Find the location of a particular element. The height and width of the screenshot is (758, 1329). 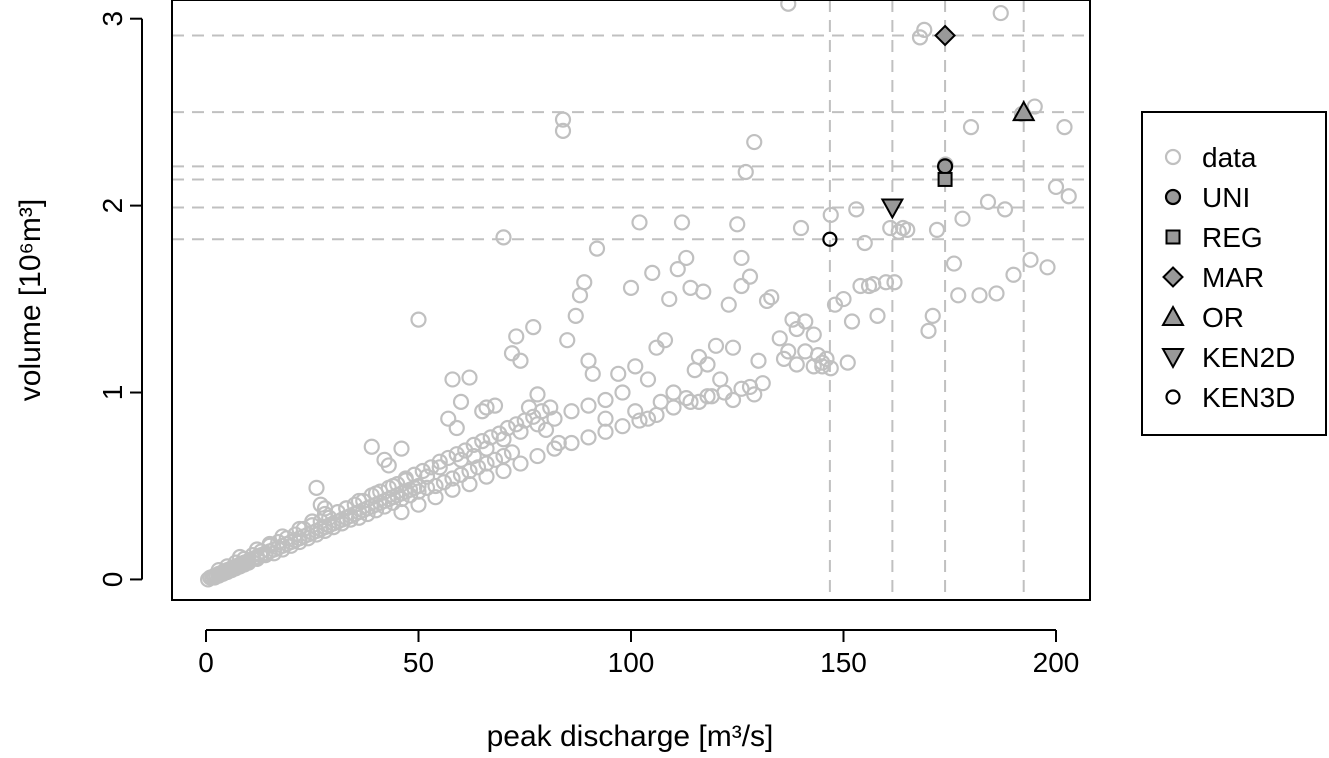

legend-label: OR is located at coordinates (1223, 317).